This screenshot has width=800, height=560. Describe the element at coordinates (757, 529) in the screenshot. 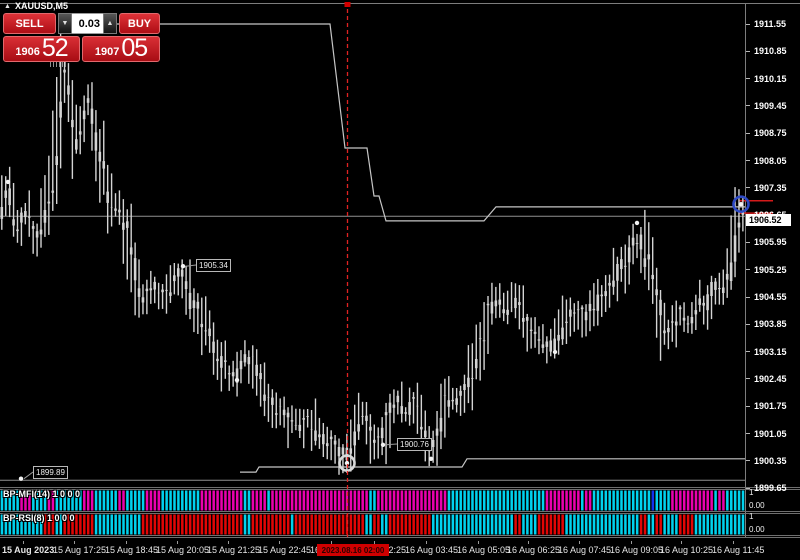

I see `indicator-scale-bottom: 0.00` at that location.